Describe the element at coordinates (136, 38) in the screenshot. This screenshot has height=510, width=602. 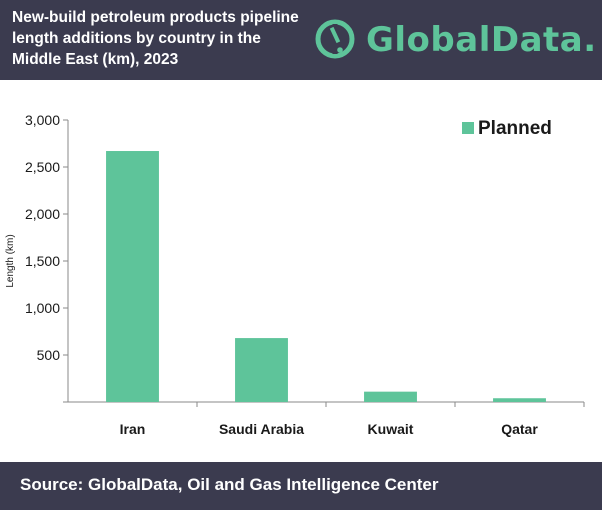
I see `chart-title-line: length additions by country in the` at that location.